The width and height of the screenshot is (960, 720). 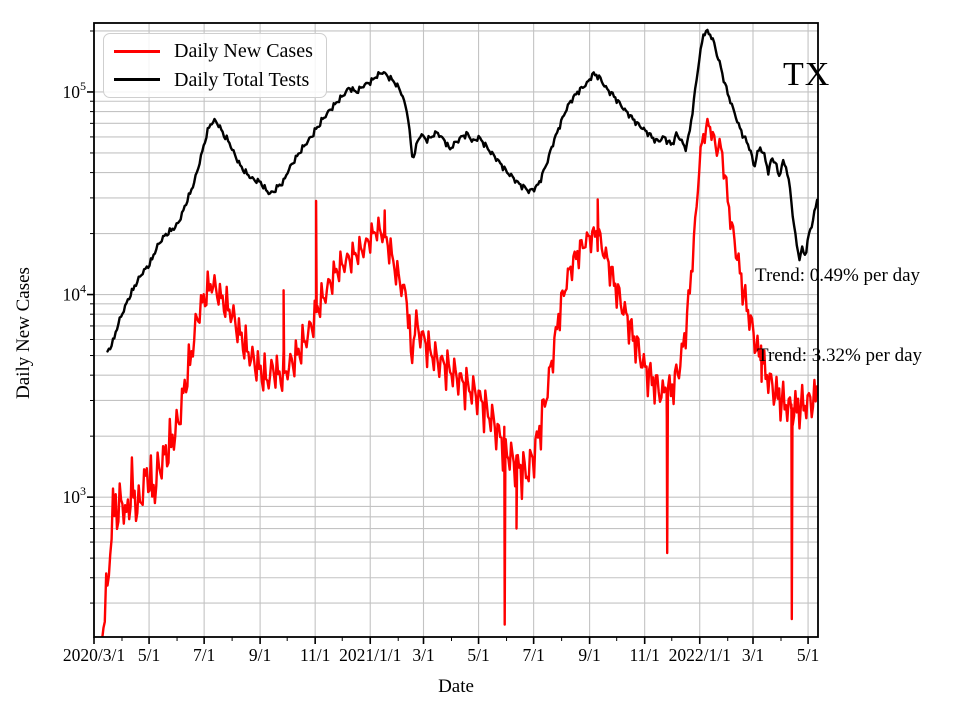 What do you see at coordinates (837, 275) in the screenshot?
I see `trend-annotation-tests: Trend: 0.49% per day` at bounding box center [837, 275].